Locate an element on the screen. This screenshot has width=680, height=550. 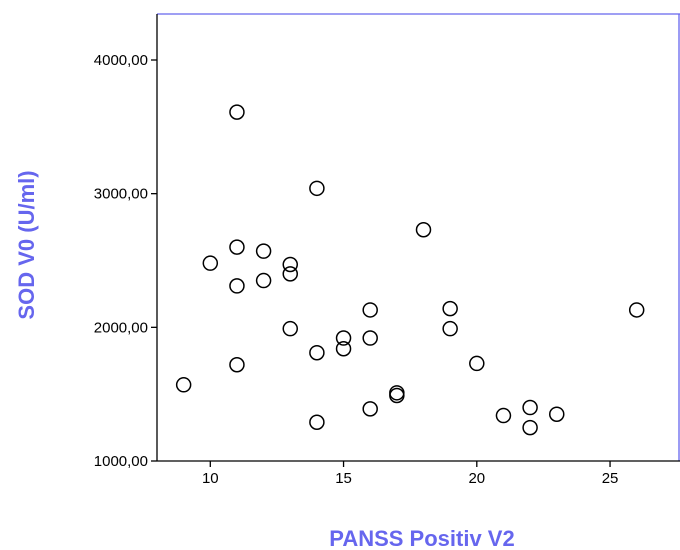
x-tick-label: 10 is located at coordinates (210, 478).